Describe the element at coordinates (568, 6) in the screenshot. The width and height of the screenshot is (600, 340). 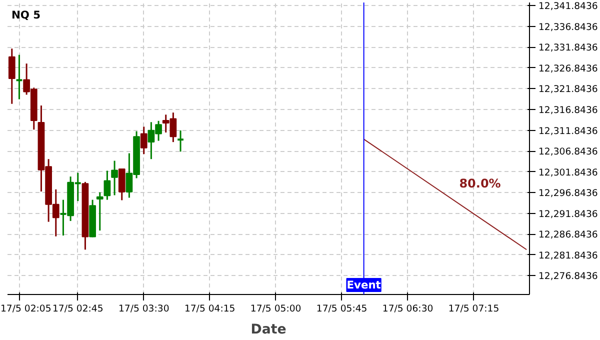
I see `y-tick-label: 12,341.8436` at that location.